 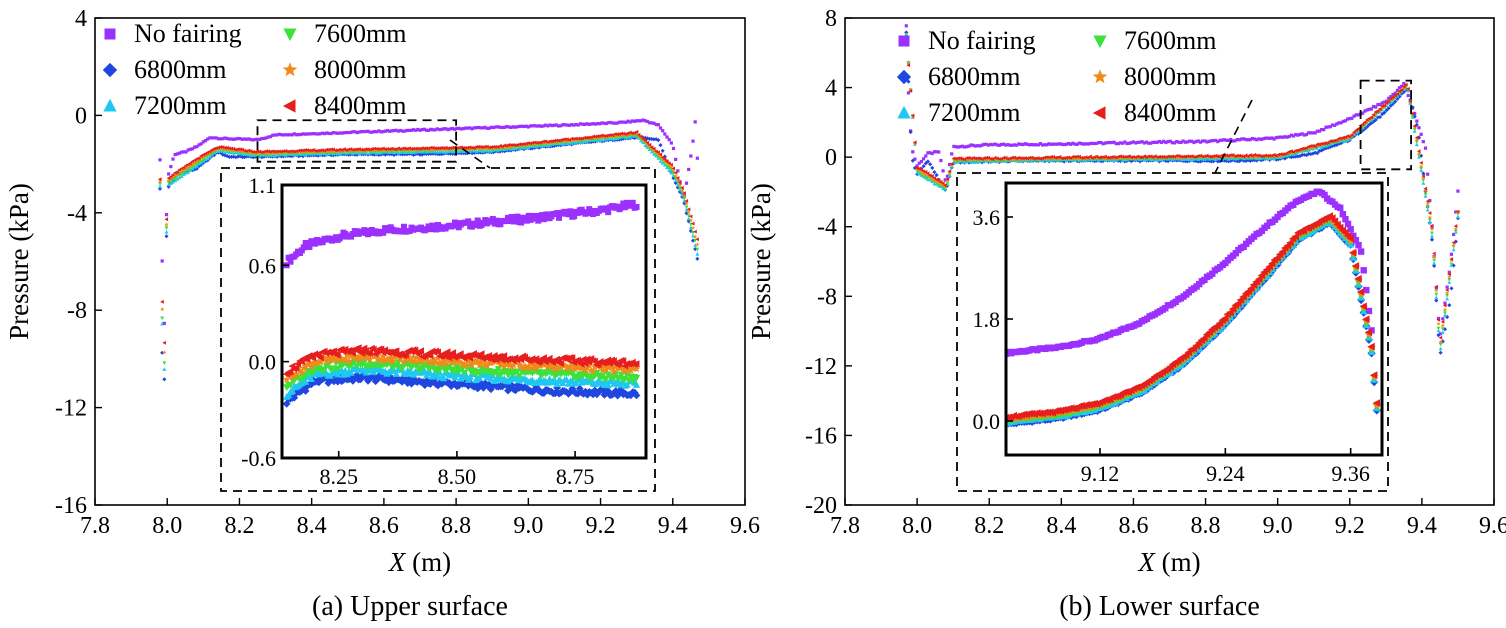 What do you see at coordinates (289, 106) in the screenshot?
I see `legend-marker-8400mm` at bounding box center [289, 106].